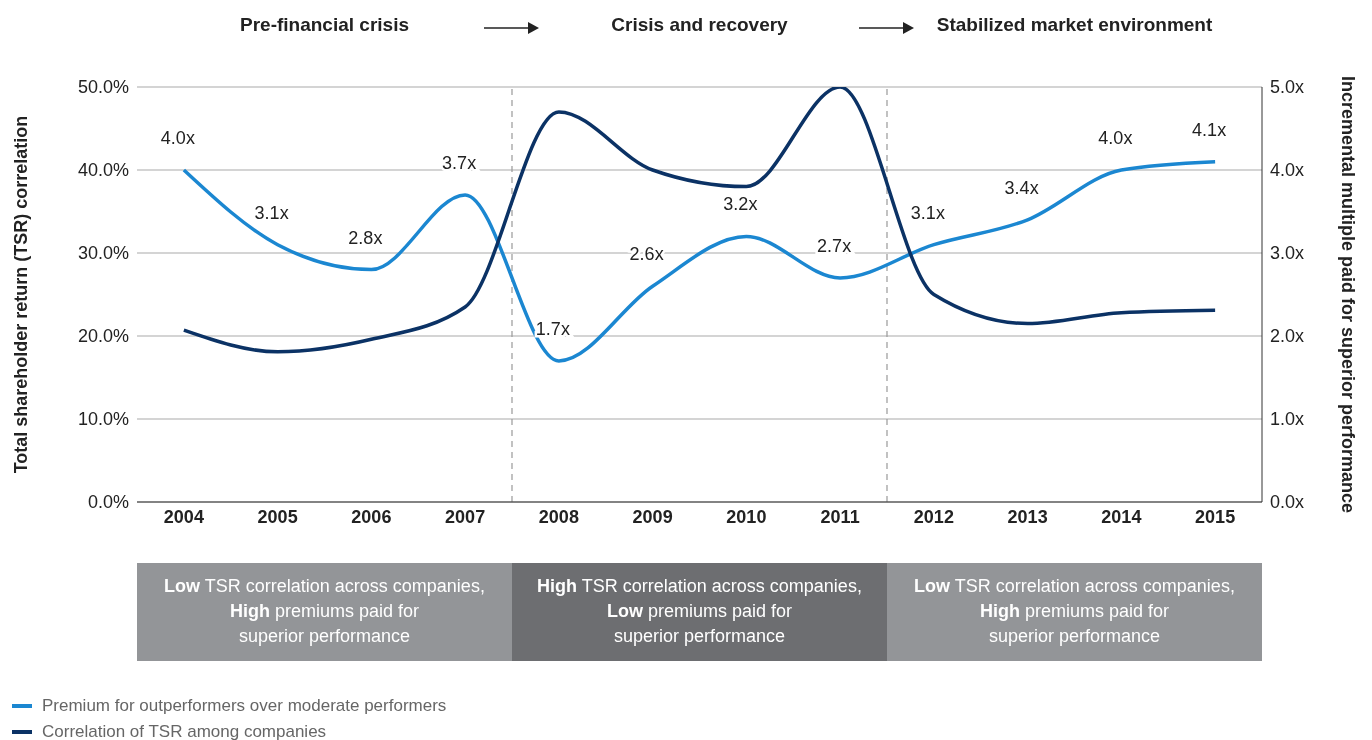  What do you see at coordinates (1121, 516) in the screenshot?
I see `x-tick-label: 2014` at bounding box center [1121, 516].